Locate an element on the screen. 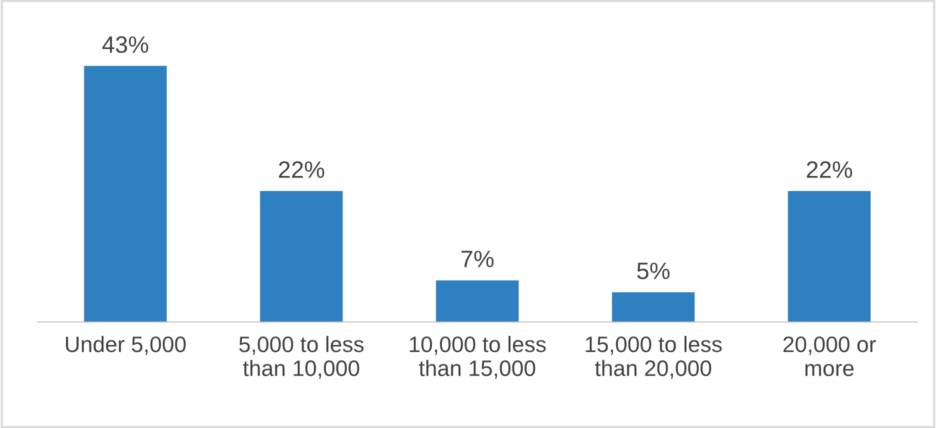 This screenshot has height=428, width=936. x-tick-label: 5,000 to less than 10,000 is located at coordinates (301, 357).